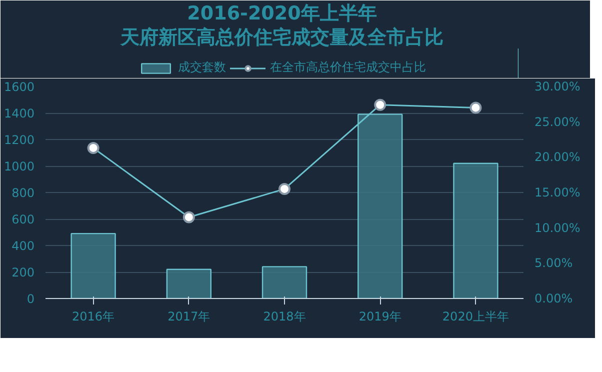  I want to click on y-tick-label: 0, so click(30, 299).